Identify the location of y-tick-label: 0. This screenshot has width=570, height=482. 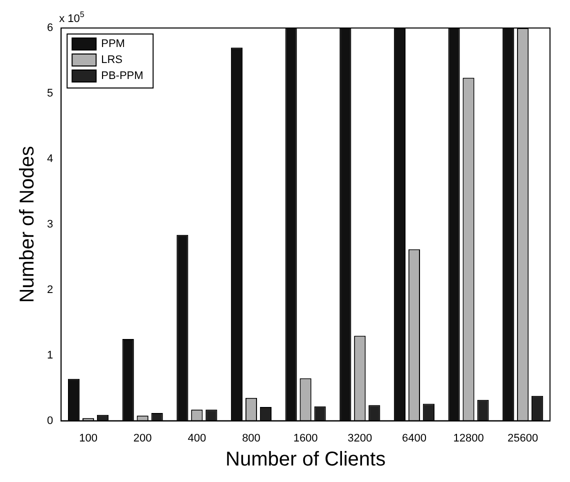
(50, 420).